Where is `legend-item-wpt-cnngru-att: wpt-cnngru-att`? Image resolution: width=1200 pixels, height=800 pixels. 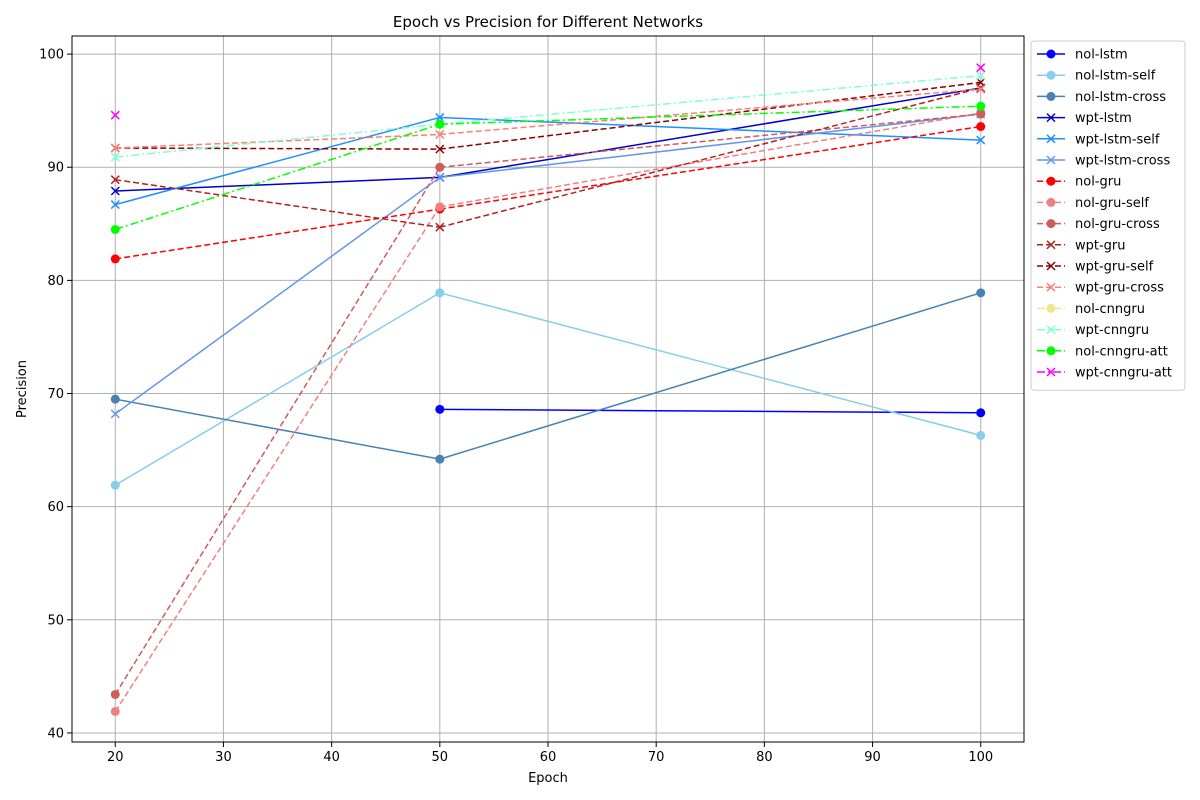
legend-item-wpt-cnngru-att: wpt-cnngru-att is located at coordinates (1104, 373).